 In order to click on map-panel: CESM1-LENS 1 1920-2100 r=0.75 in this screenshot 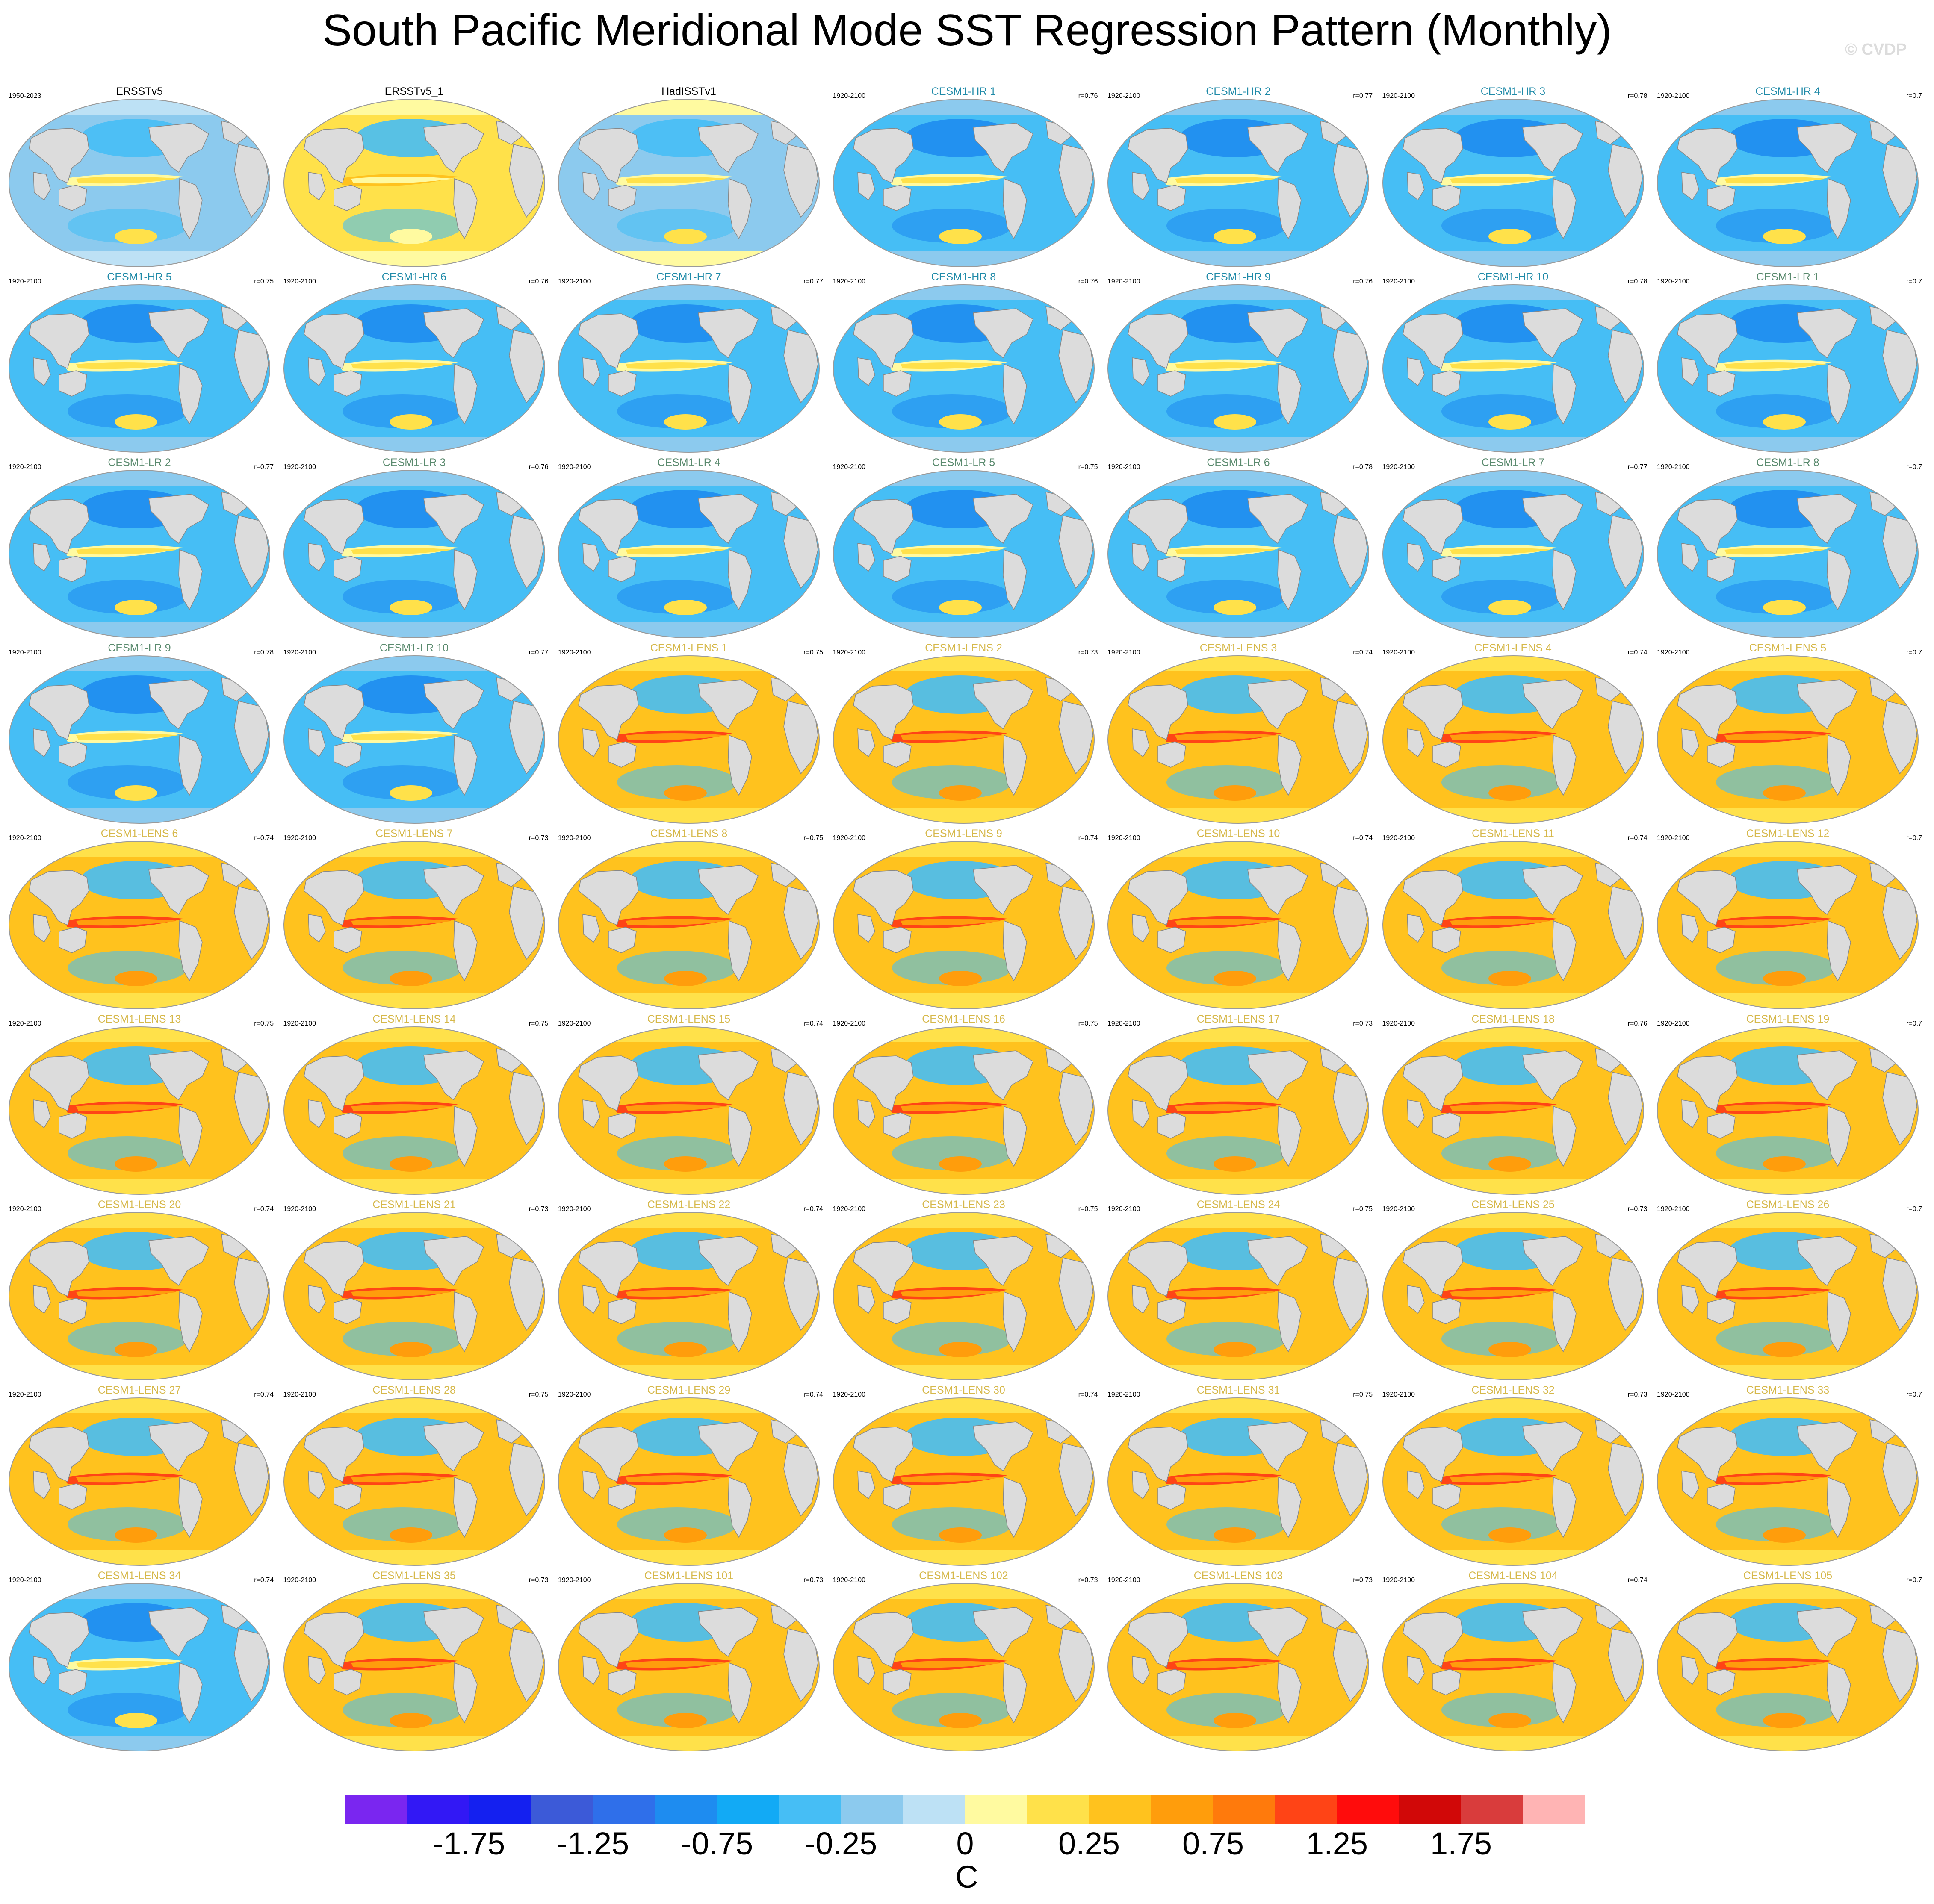, I will do `click(689, 734)`.